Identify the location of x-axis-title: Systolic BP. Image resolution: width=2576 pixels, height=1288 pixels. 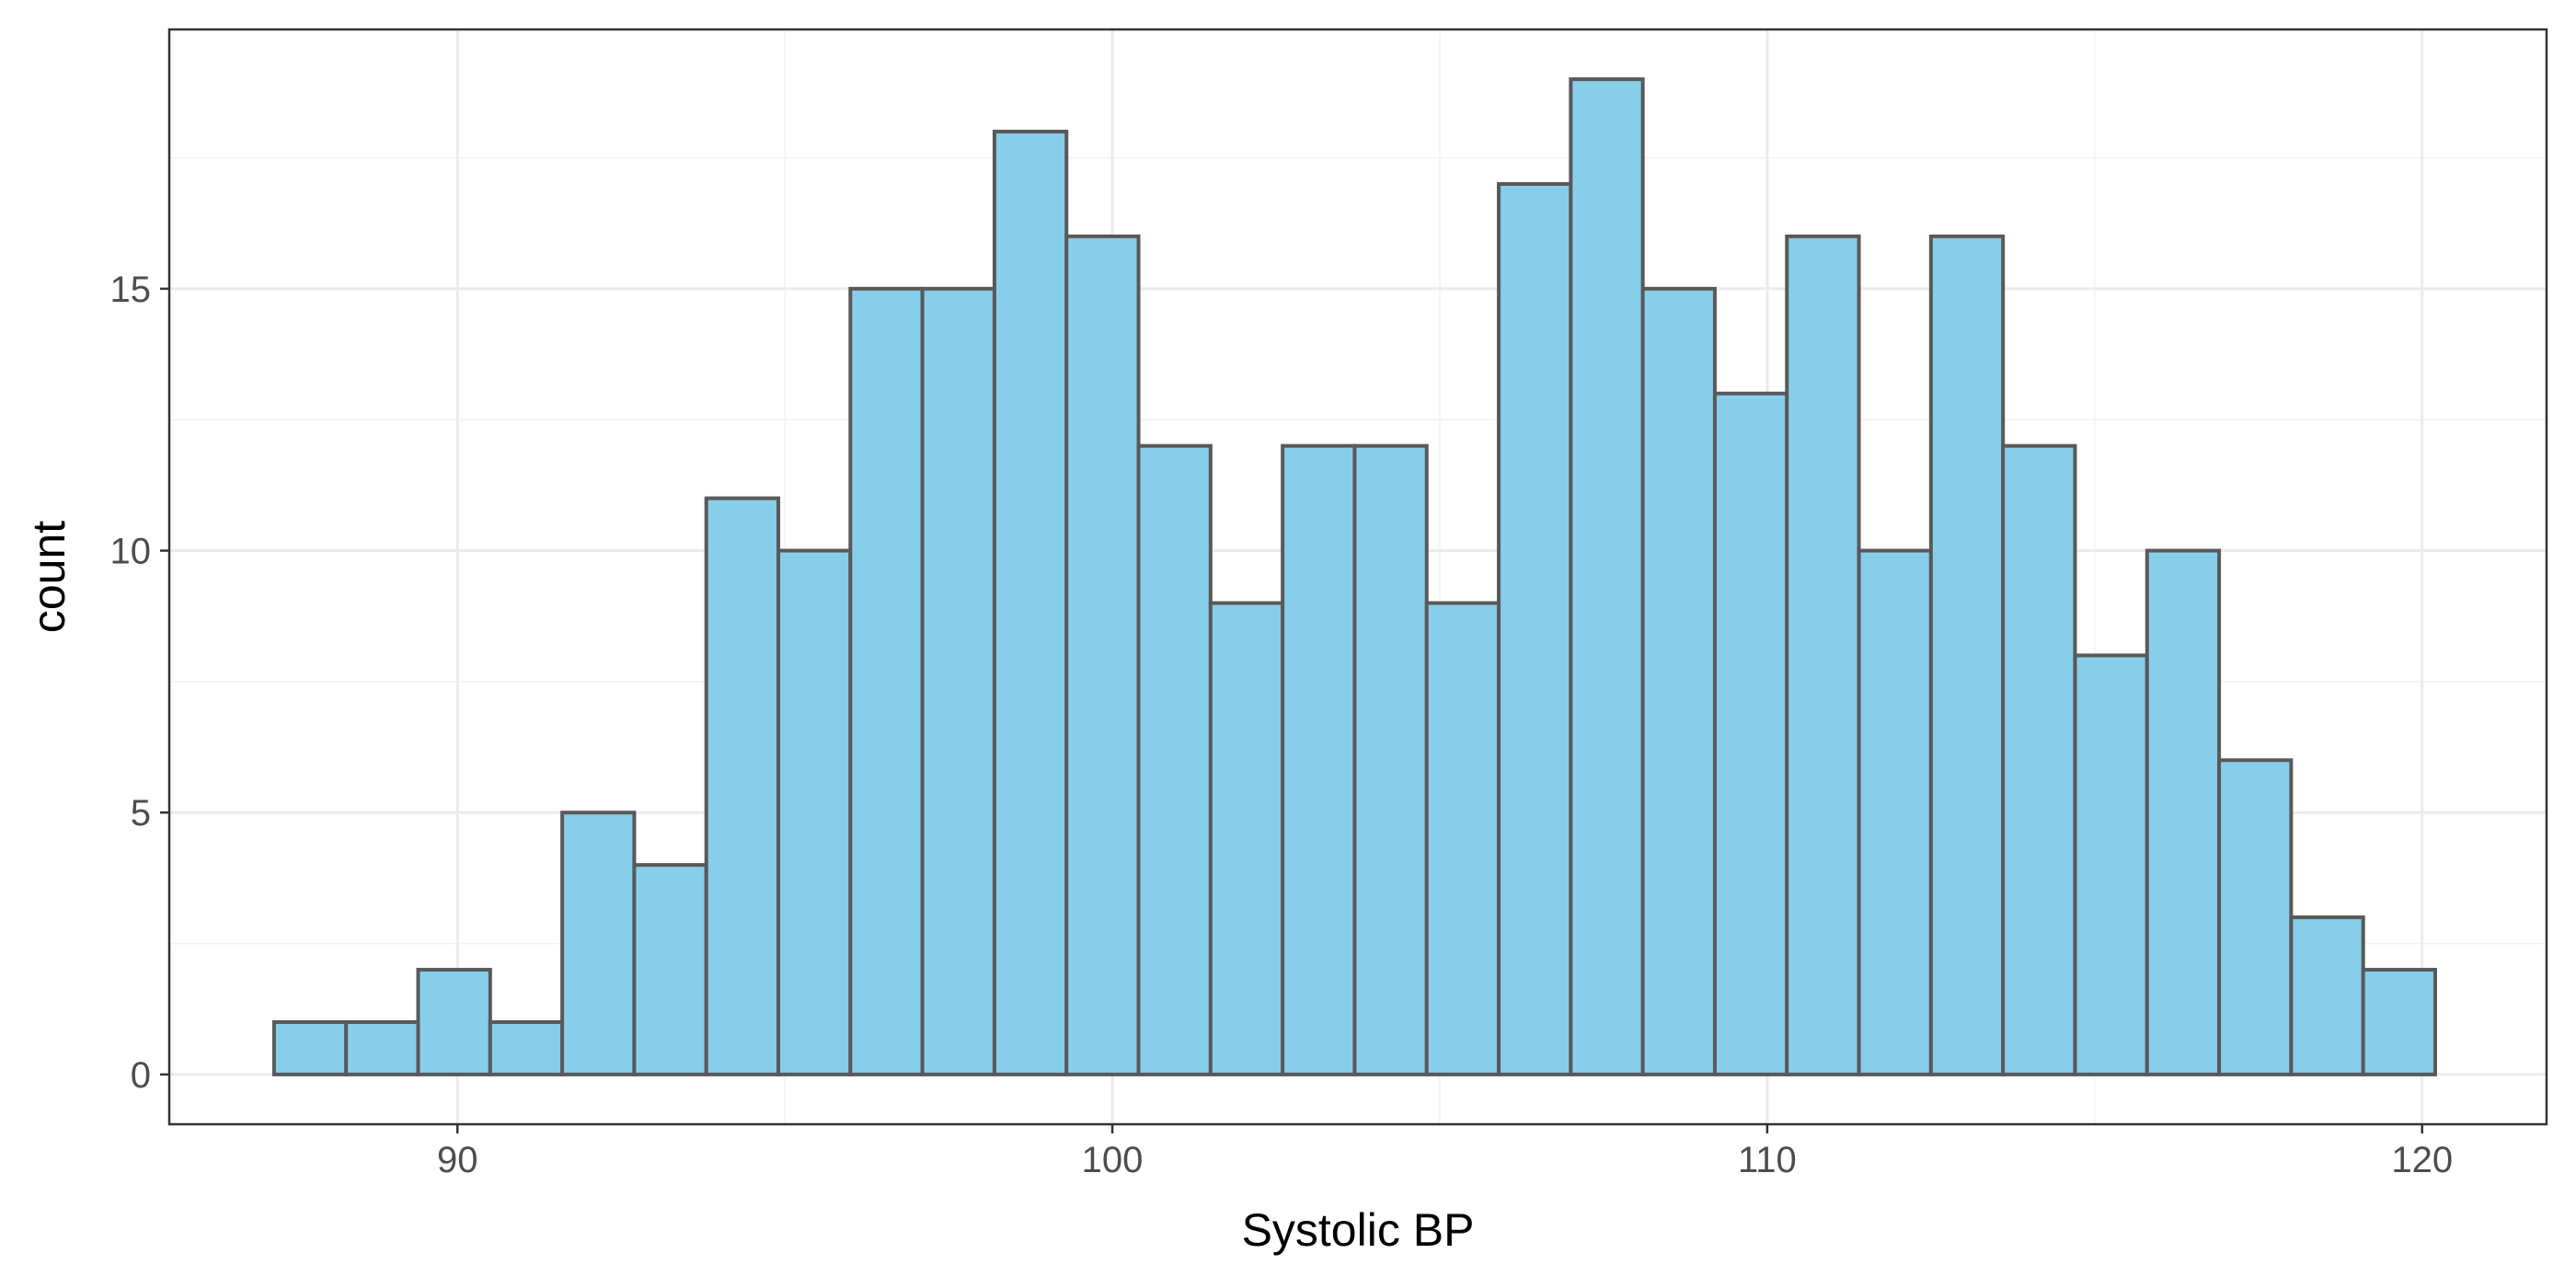
(1358, 1230).